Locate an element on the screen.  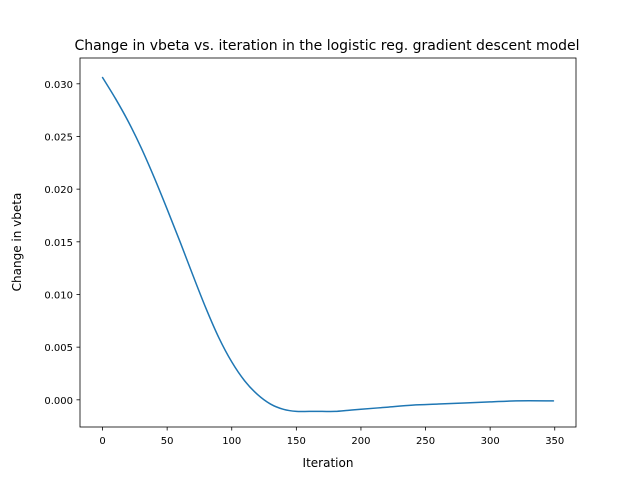
y-tick-label: 0.000 is located at coordinates (58, 401).